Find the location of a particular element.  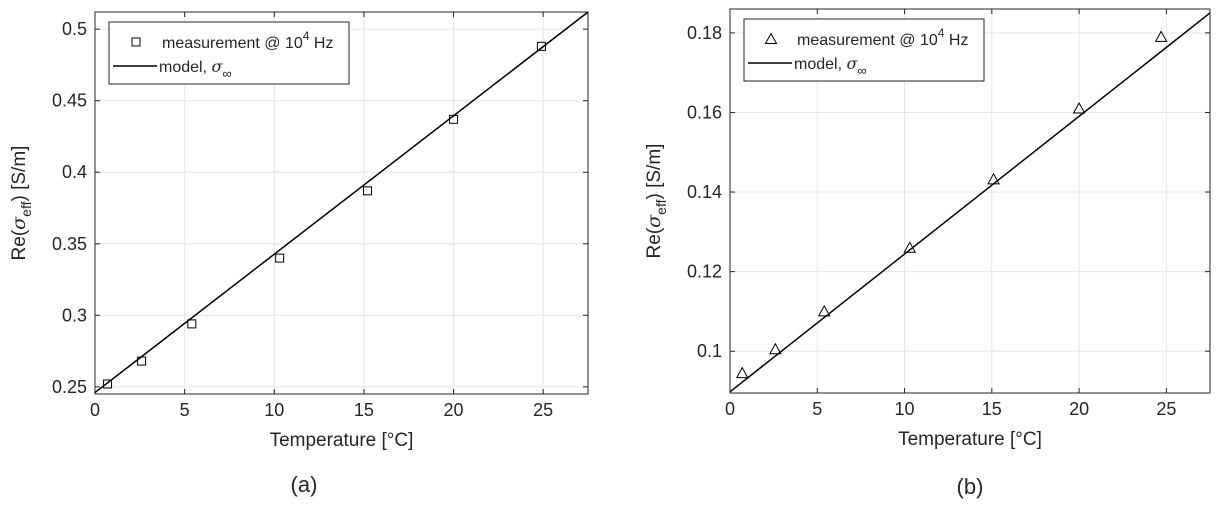

y-tick-label: 0.1 is located at coordinates (709, 351).